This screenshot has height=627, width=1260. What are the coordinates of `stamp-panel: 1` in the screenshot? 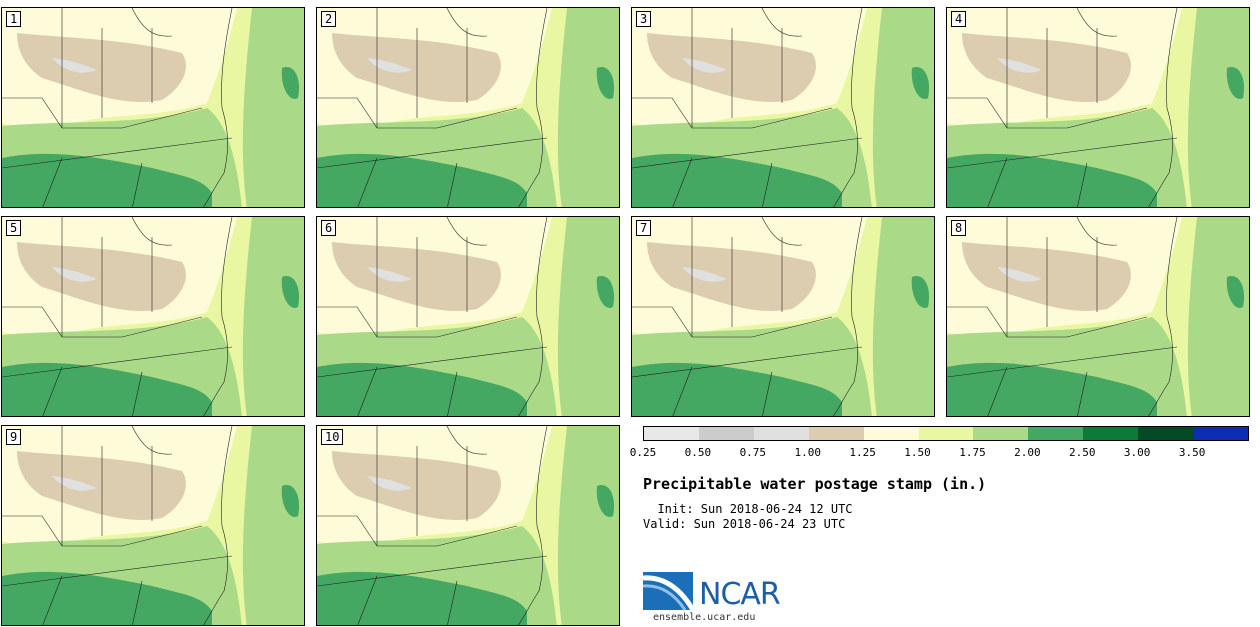 It's located at (153, 107).